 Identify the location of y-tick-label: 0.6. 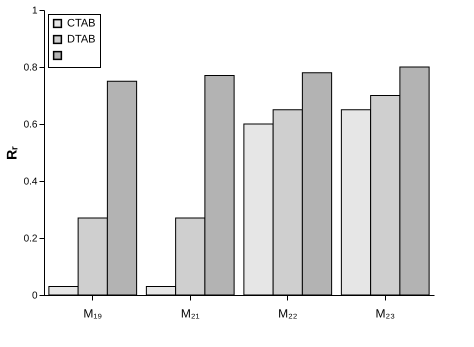
(31, 125).